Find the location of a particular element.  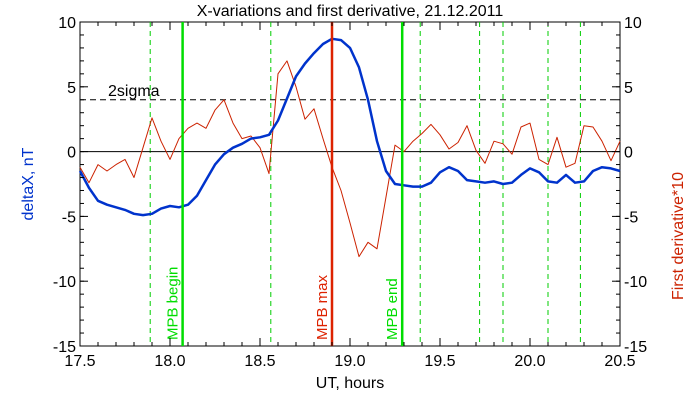

right-y-axis-label: First derivative*10 is located at coordinates (678, 236).